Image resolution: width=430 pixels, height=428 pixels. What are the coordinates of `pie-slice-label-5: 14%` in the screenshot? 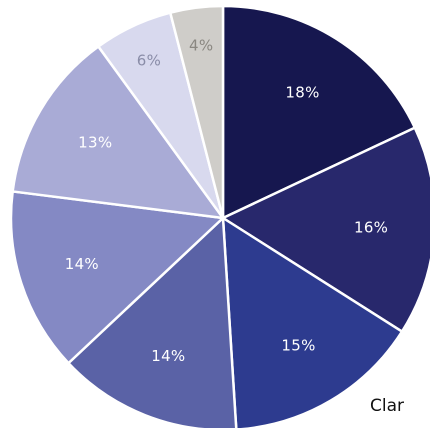 It's located at (82, 264).